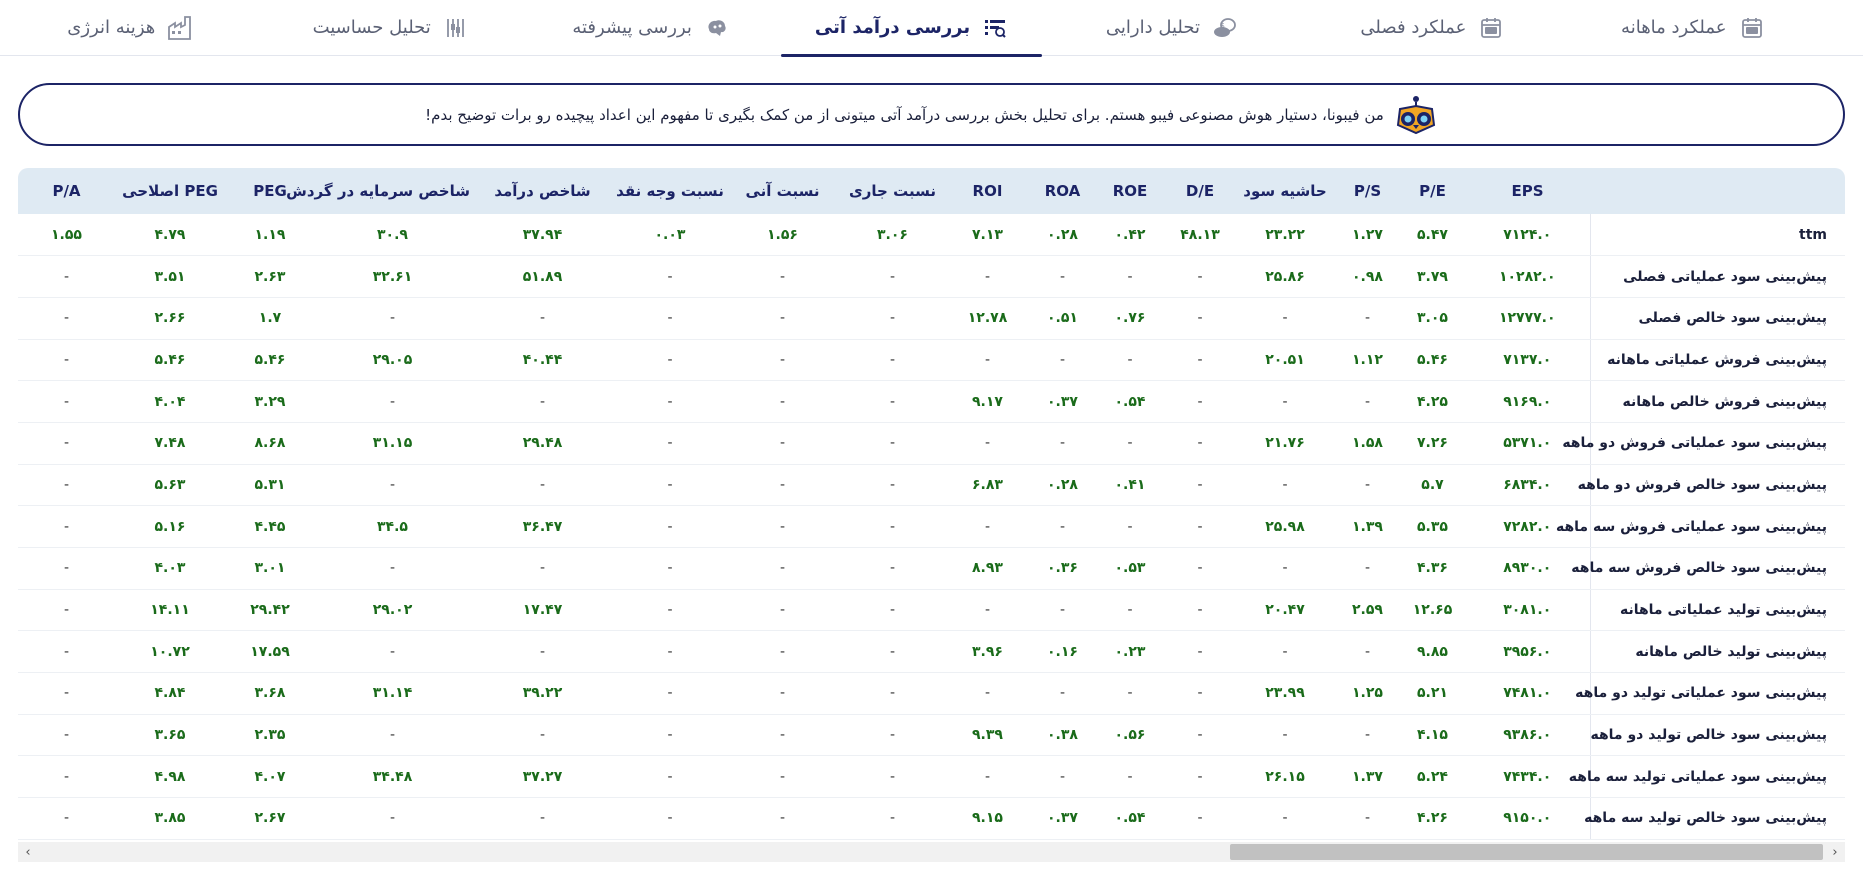 This screenshot has width=1863, height=891. What do you see at coordinates (1130, 485) in the screenshot?
I see `table-cell: ۰.۴۱` at bounding box center [1130, 485].